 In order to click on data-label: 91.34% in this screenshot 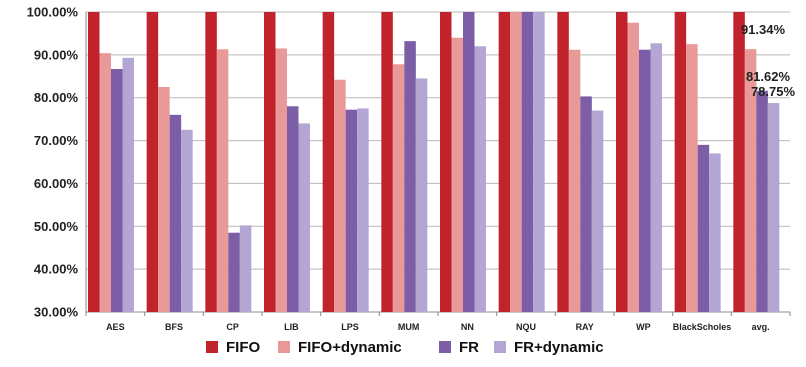, I will do `click(763, 29)`.